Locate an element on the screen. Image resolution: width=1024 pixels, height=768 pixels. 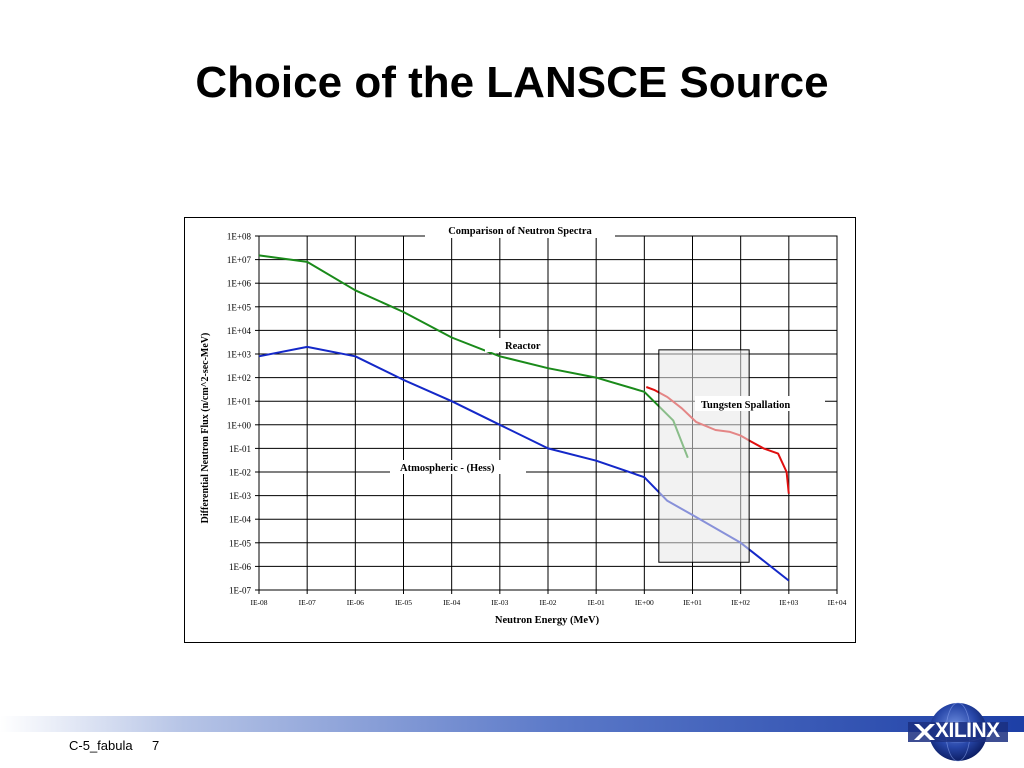
highlight-region-box is located at coordinates (704, 456).